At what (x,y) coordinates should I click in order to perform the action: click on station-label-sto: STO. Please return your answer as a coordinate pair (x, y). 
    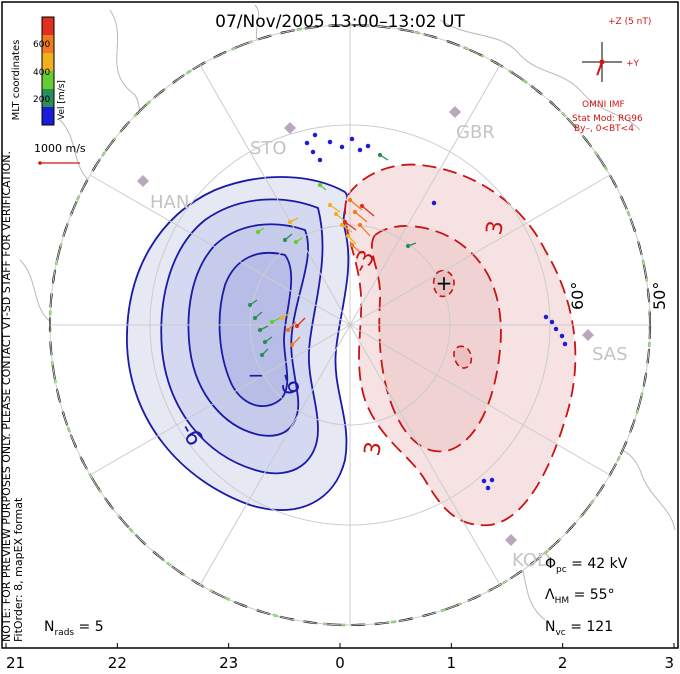
    Looking at the image, I should click on (268, 148).